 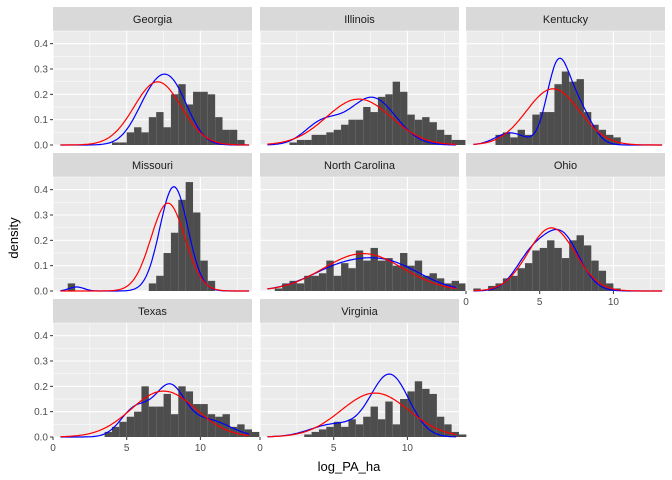 I want to click on facet-label: Missouri, so click(x=152, y=166).